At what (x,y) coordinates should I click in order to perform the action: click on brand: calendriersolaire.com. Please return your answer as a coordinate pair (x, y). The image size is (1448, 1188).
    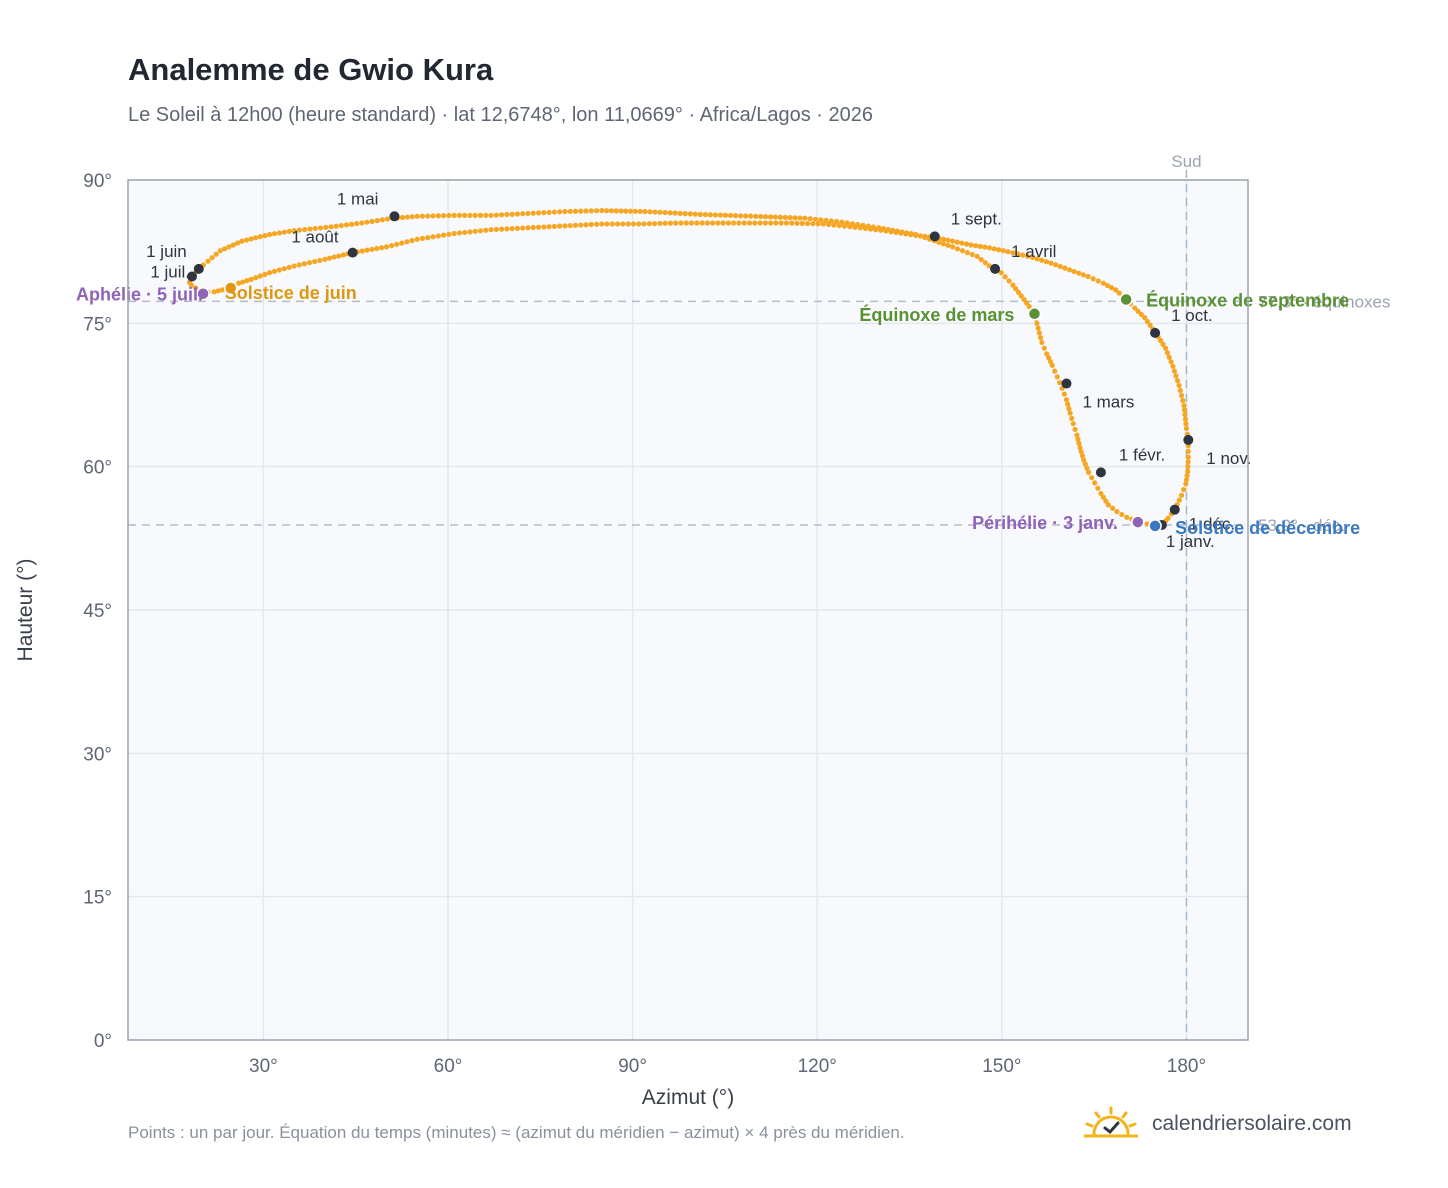
    Looking at the image, I should click on (1218, 1124).